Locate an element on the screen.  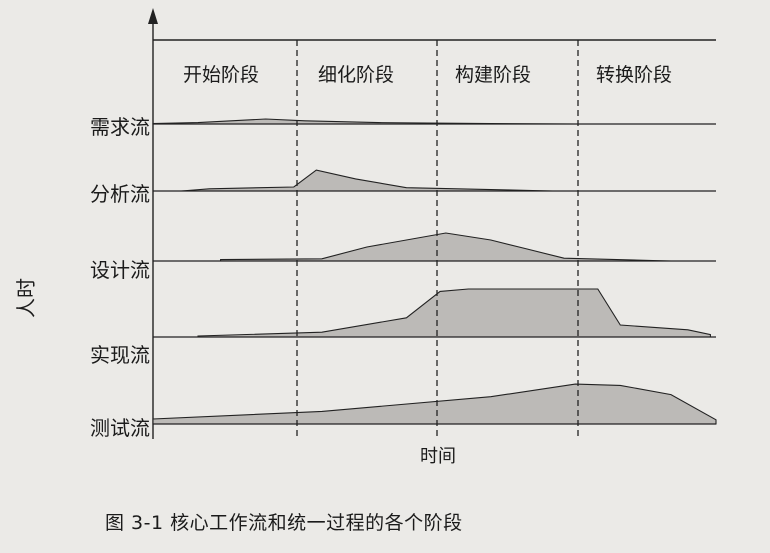
stream-label-design: 设计流 is located at coordinates (120, 270).